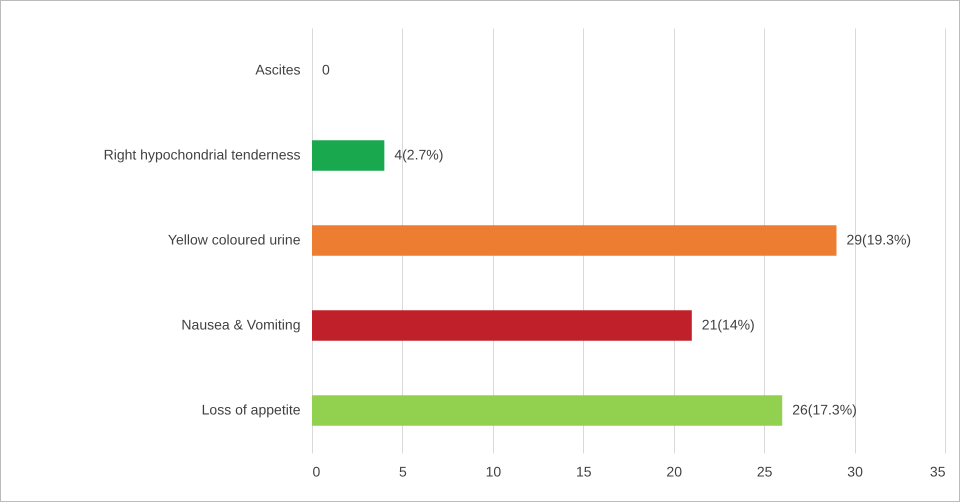  Describe the element at coordinates (879, 240) in the screenshot. I see `data-label: 29(19.3%)` at that location.